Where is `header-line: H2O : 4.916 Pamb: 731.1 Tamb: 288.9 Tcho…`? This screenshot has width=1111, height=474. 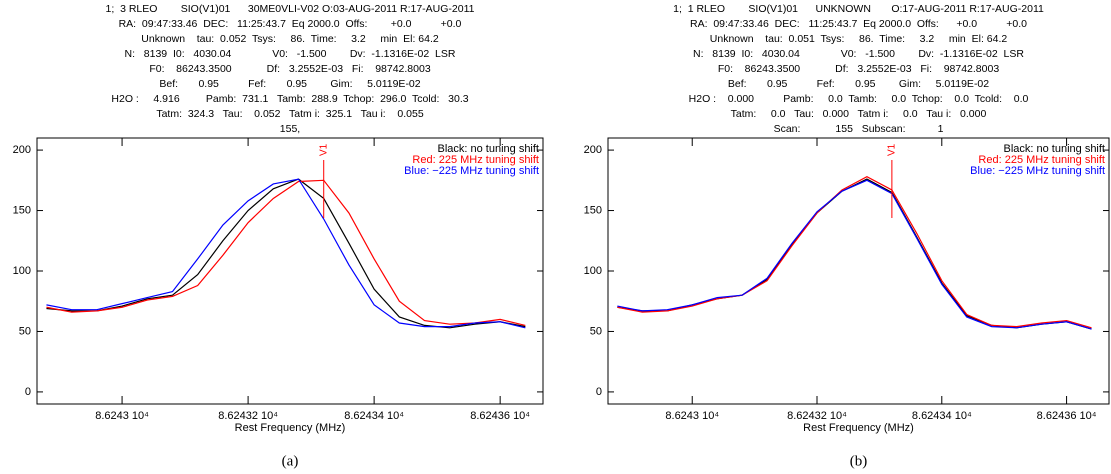
header-line: H2O : 4.916 Pamb: 731.1 Tamb: 288.9 Tcho… is located at coordinates (289, 99).